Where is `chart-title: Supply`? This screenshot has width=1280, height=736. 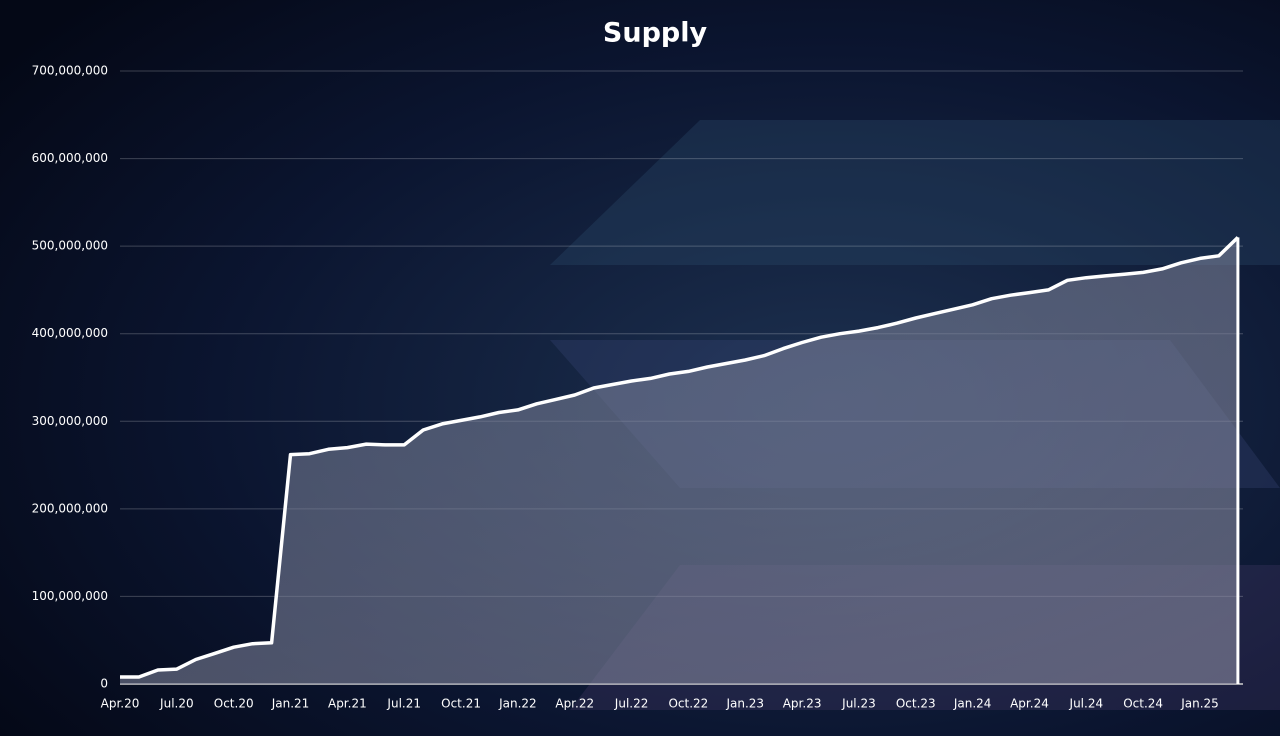 chart-title: Supply is located at coordinates (655, 33).